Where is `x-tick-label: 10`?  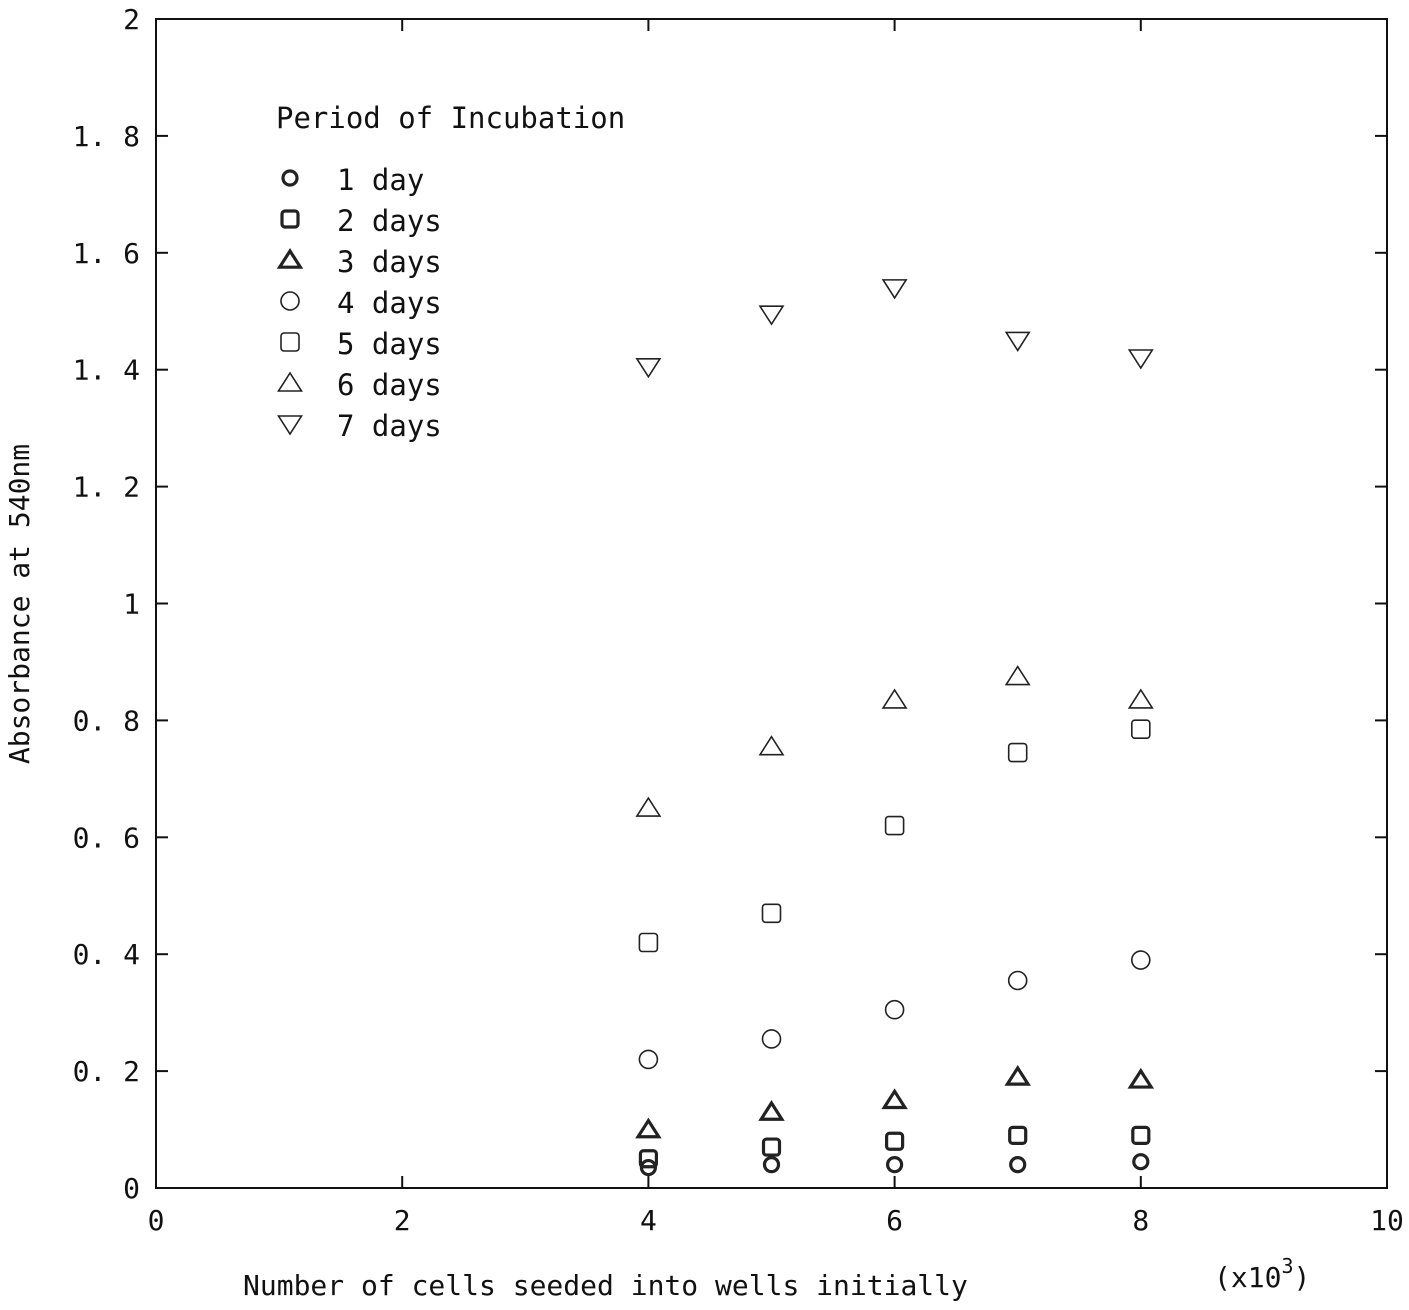
x-tick-label: 10 is located at coordinates (1387, 1220).